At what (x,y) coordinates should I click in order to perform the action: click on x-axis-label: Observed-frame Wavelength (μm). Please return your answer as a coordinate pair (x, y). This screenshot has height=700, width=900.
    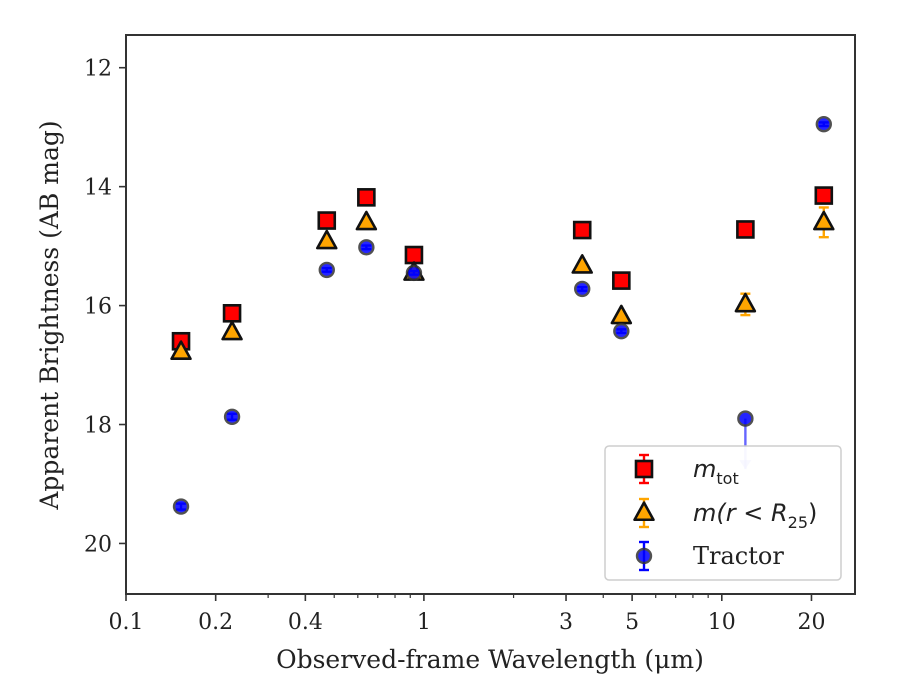
    Looking at the image, I should click on (490, 659).